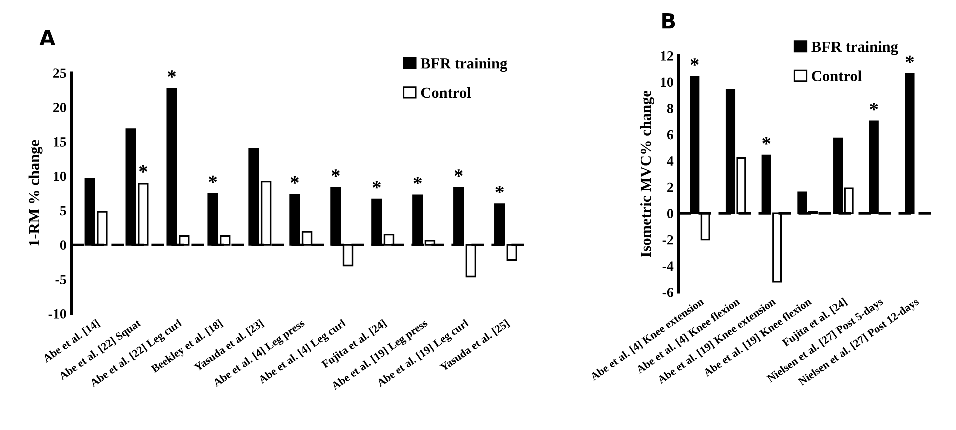 The image size is (956, 430). What do you see at coordinates (668, 266) in the screenshot?
I see `y-tick-label: -4` at bounding box center [668, 266].